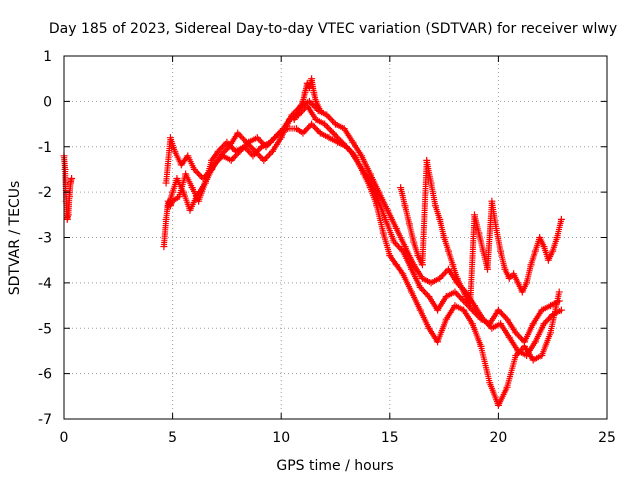  What do you see at coordinates (334, 466) in the screenshot?
I see `x-axis-label: GPS time / hours` at bounding box center [334, 466].